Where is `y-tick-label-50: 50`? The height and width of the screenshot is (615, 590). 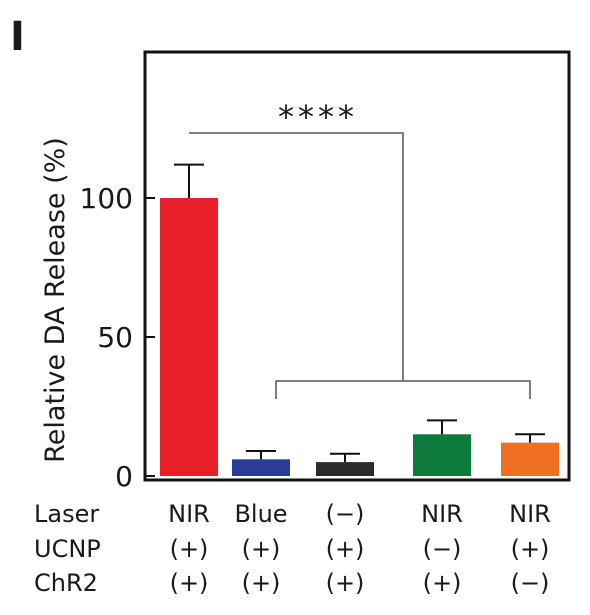
y-tick-label-50: 50 is located at coordinates (115, 337).